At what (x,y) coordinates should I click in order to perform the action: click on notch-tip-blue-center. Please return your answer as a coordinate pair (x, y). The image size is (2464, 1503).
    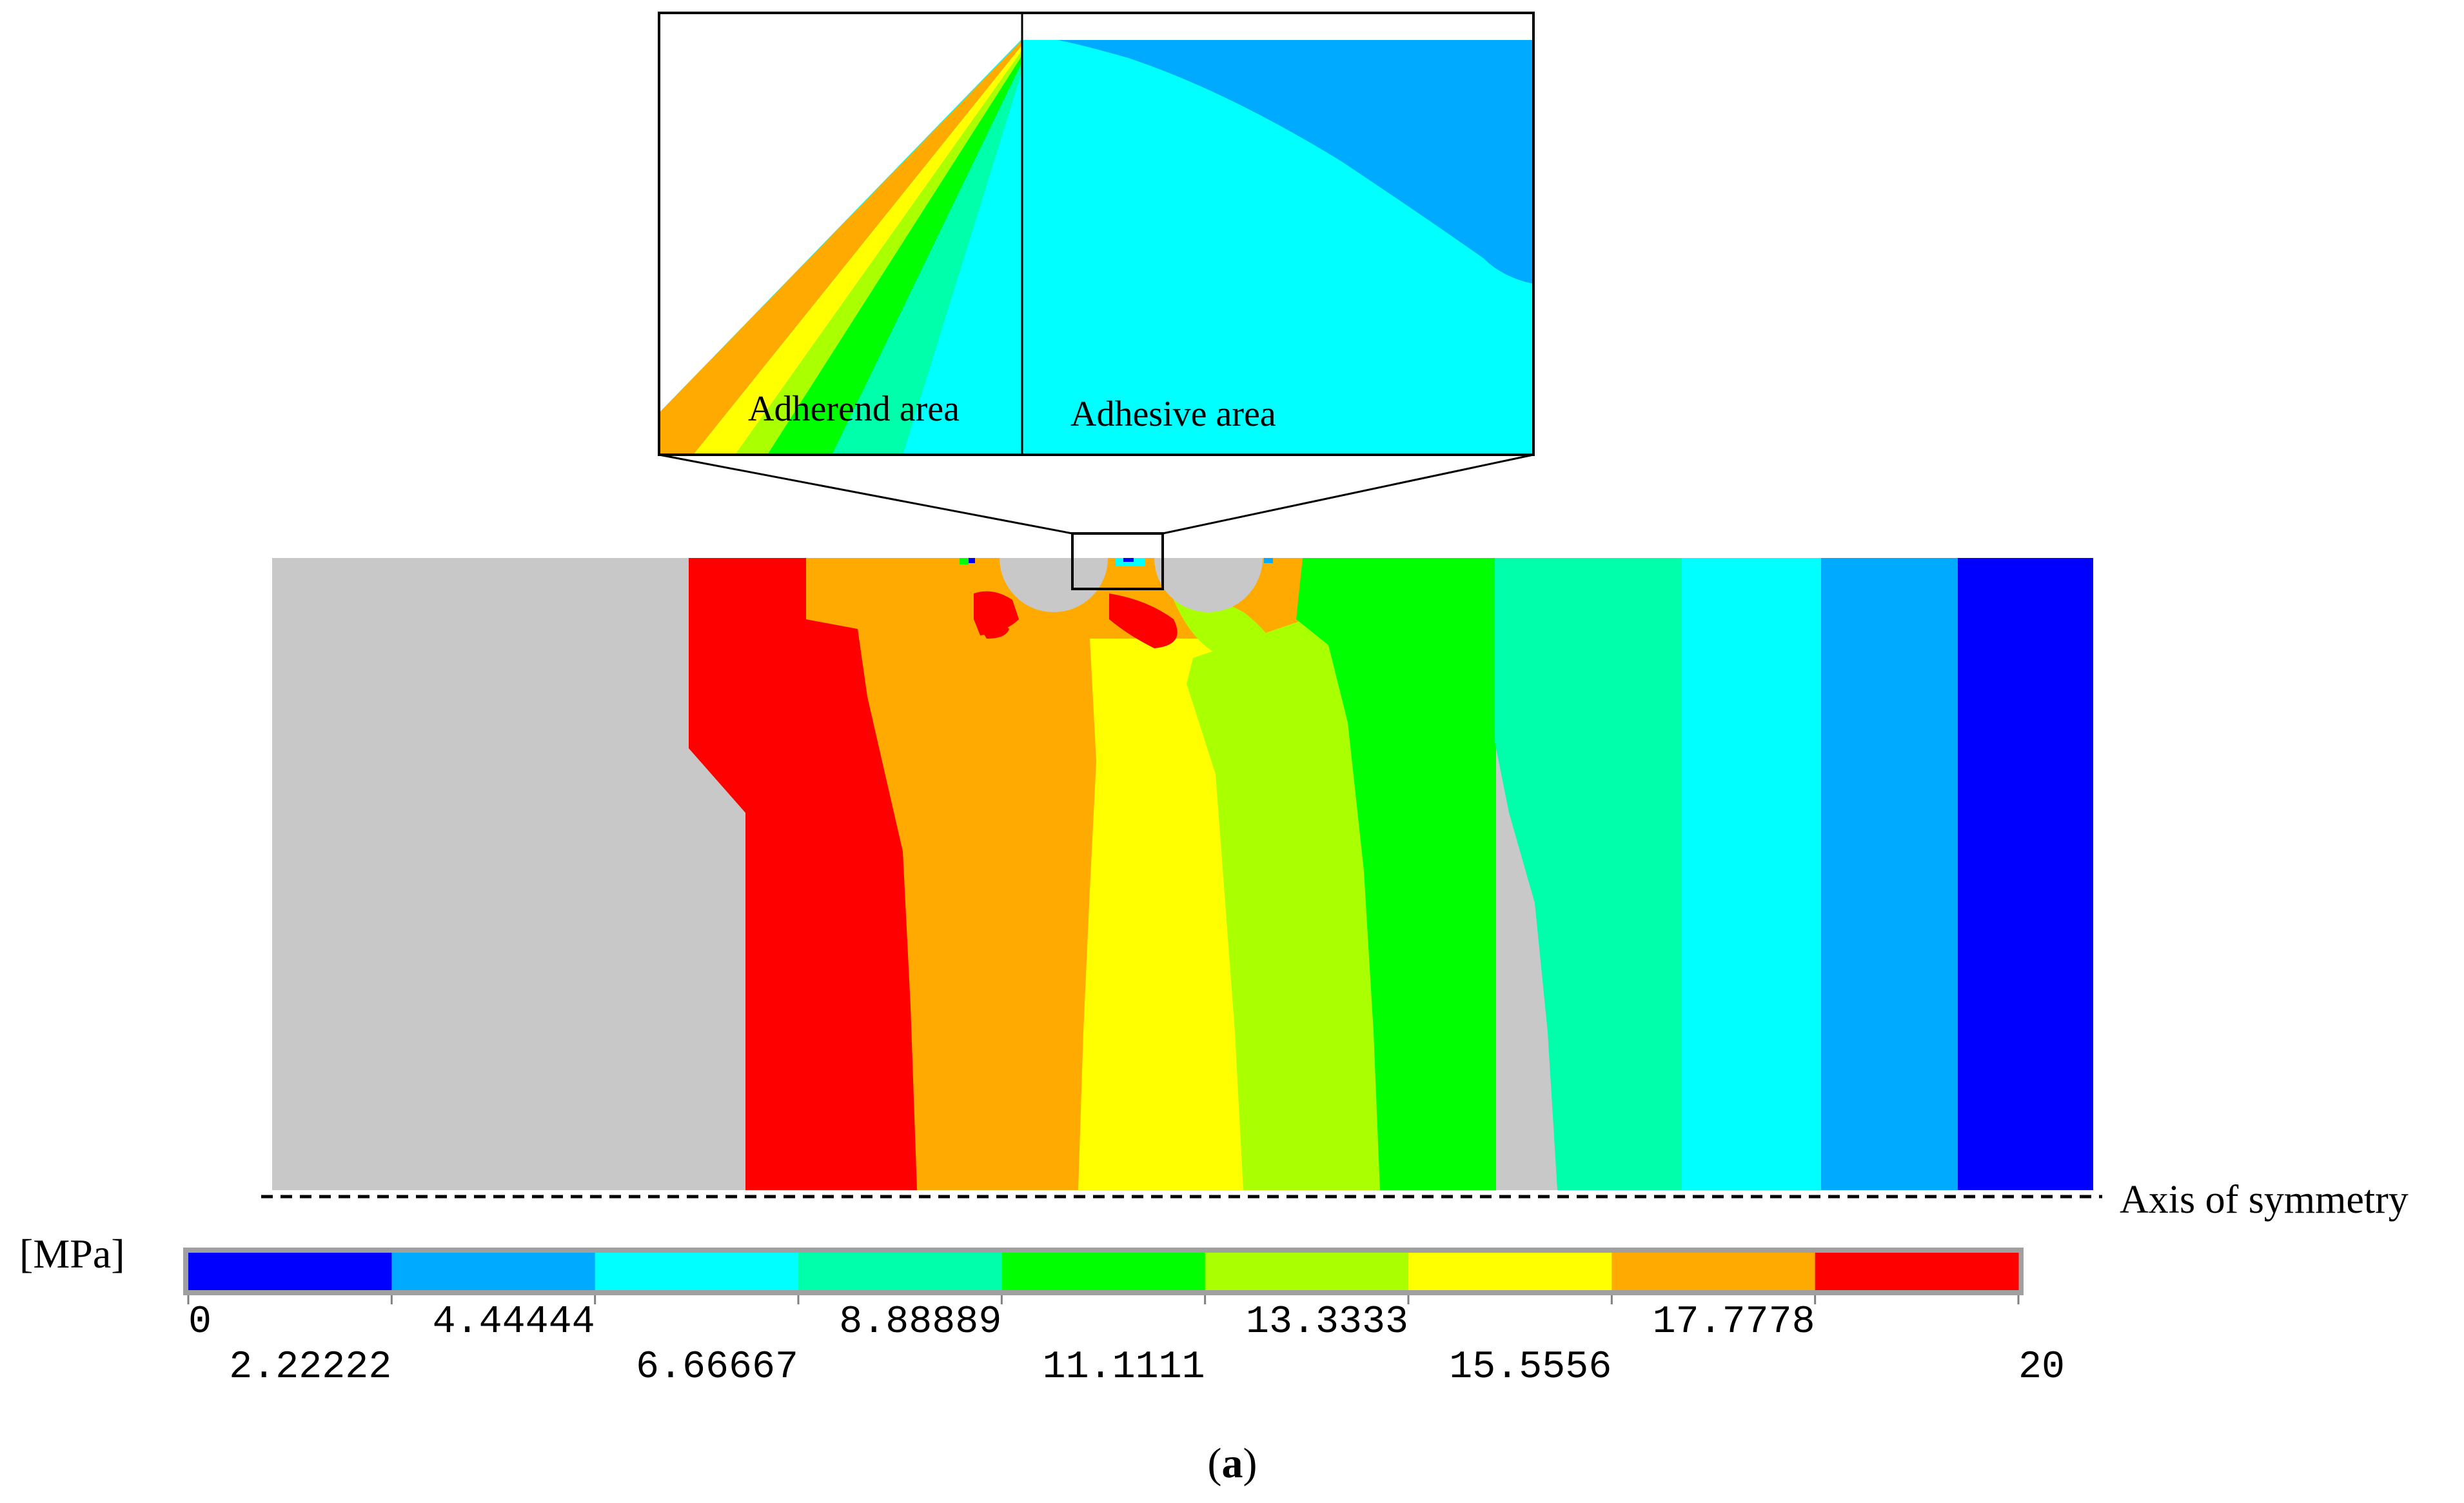
    Looking at the image, I should click on (1128, 560).